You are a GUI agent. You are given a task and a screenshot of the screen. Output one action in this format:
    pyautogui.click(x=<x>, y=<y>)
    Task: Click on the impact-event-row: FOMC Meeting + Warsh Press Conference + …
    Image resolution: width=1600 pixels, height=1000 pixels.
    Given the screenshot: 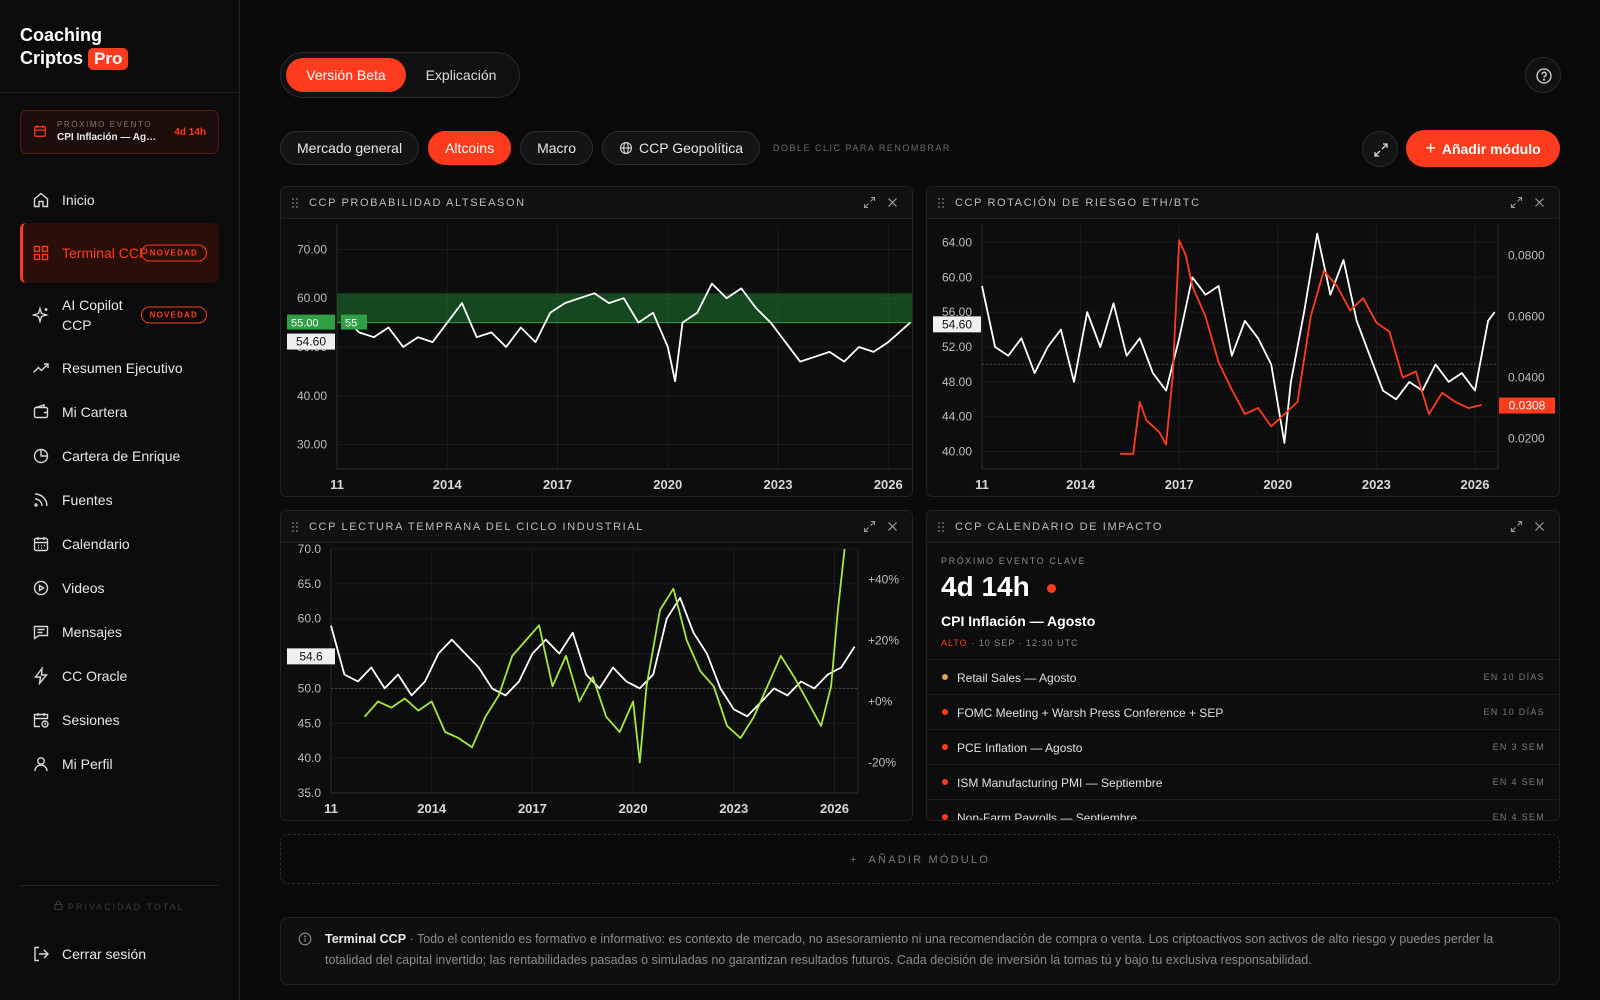 What is the action you would take?
    pyautogui.click(x=1243, y=711)
    